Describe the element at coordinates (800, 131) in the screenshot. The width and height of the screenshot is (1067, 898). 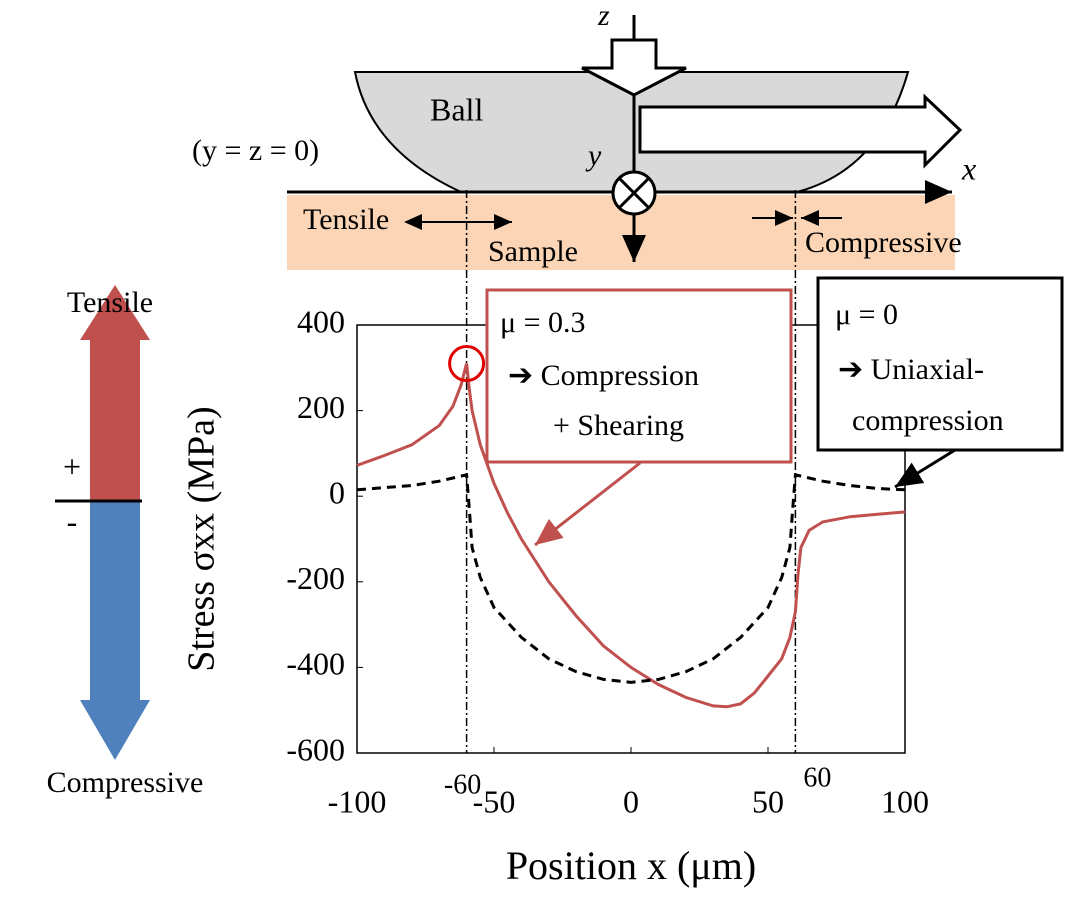
I see `slide-arrow` at that location.